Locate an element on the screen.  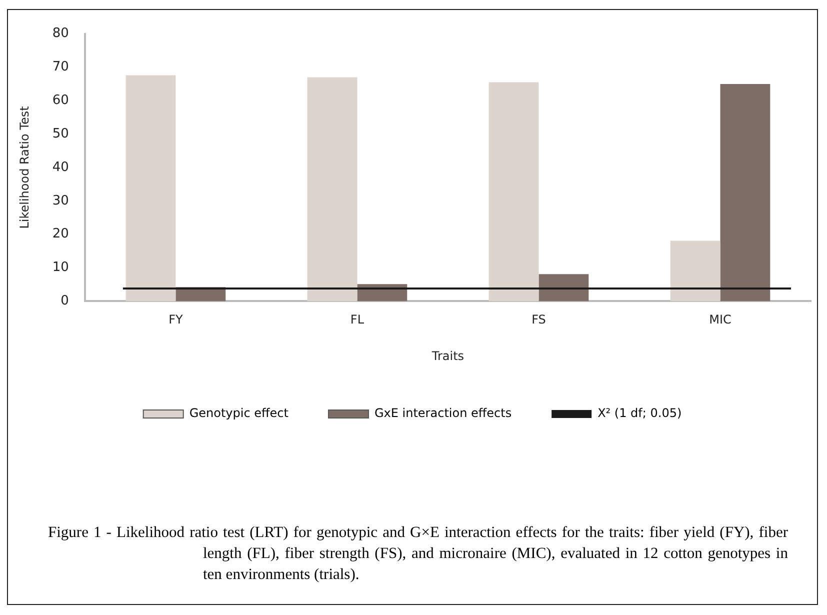
y-tick-label: 80 is located at coordinates (60, 34).